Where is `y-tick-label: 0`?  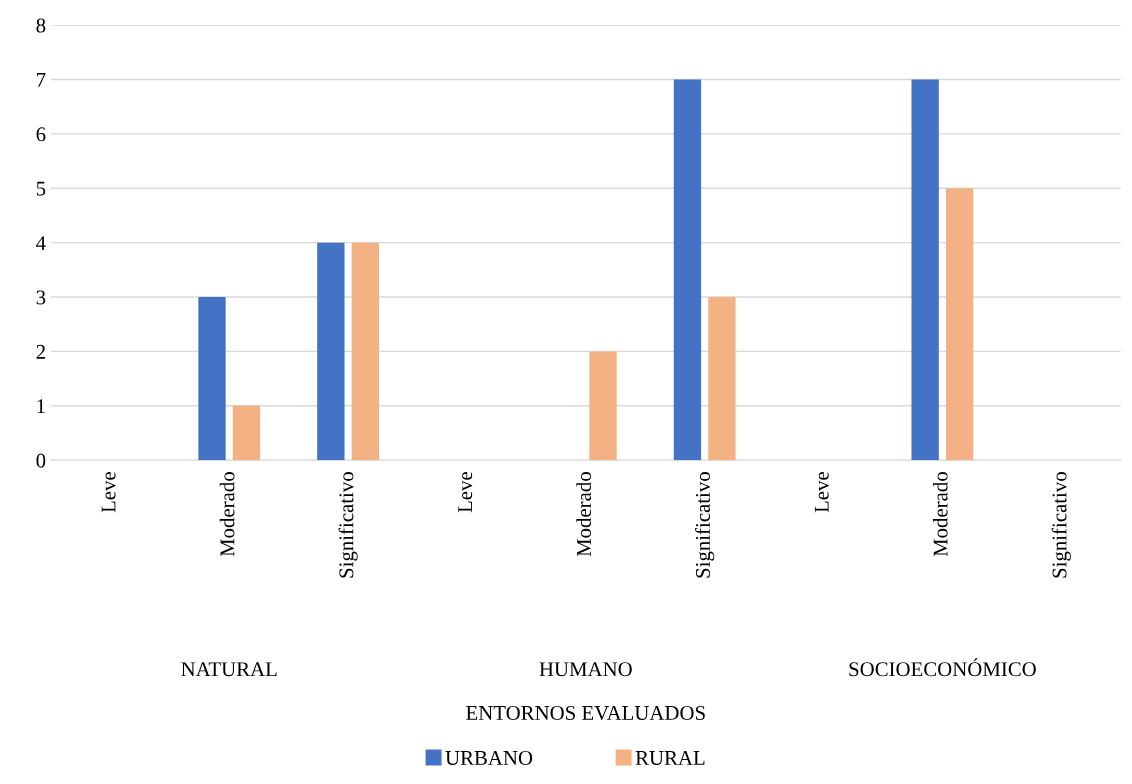 y-tick-label: 0 is located at coordinates (41, 460).